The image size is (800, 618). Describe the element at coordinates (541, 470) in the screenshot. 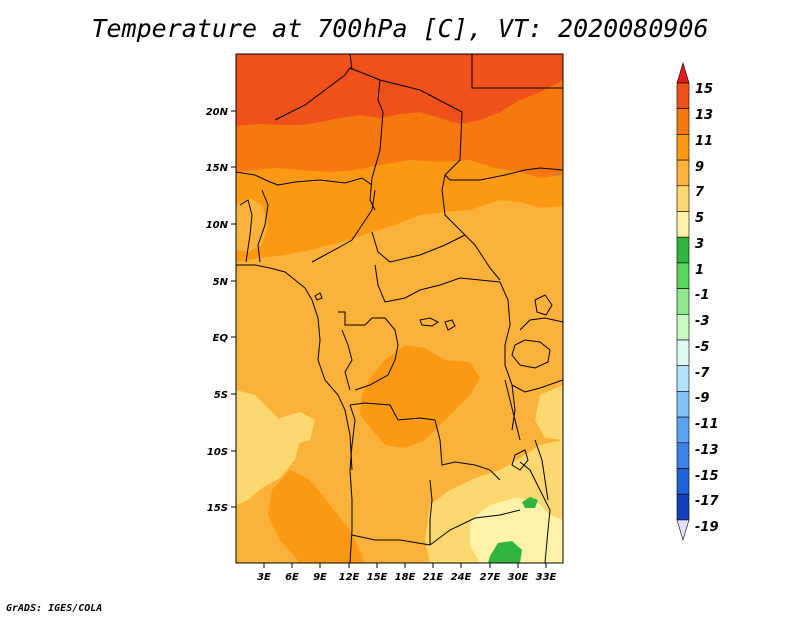

I see `border-malawi` at that location.